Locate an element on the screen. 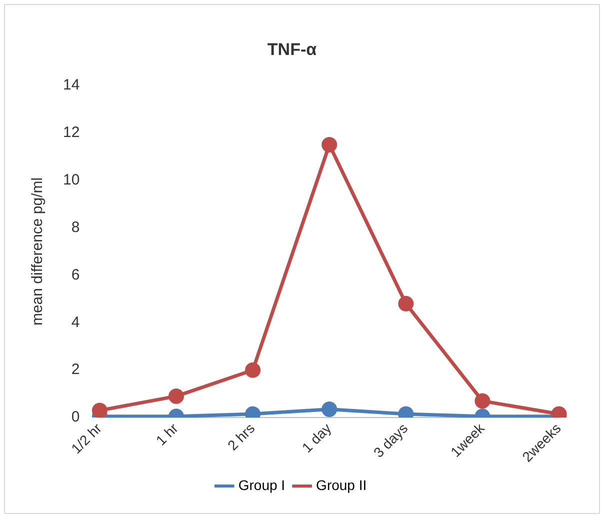 The width and height of the screenshot is (604, 518). y-tick-label: 0 is located at coordinates (75, 417).